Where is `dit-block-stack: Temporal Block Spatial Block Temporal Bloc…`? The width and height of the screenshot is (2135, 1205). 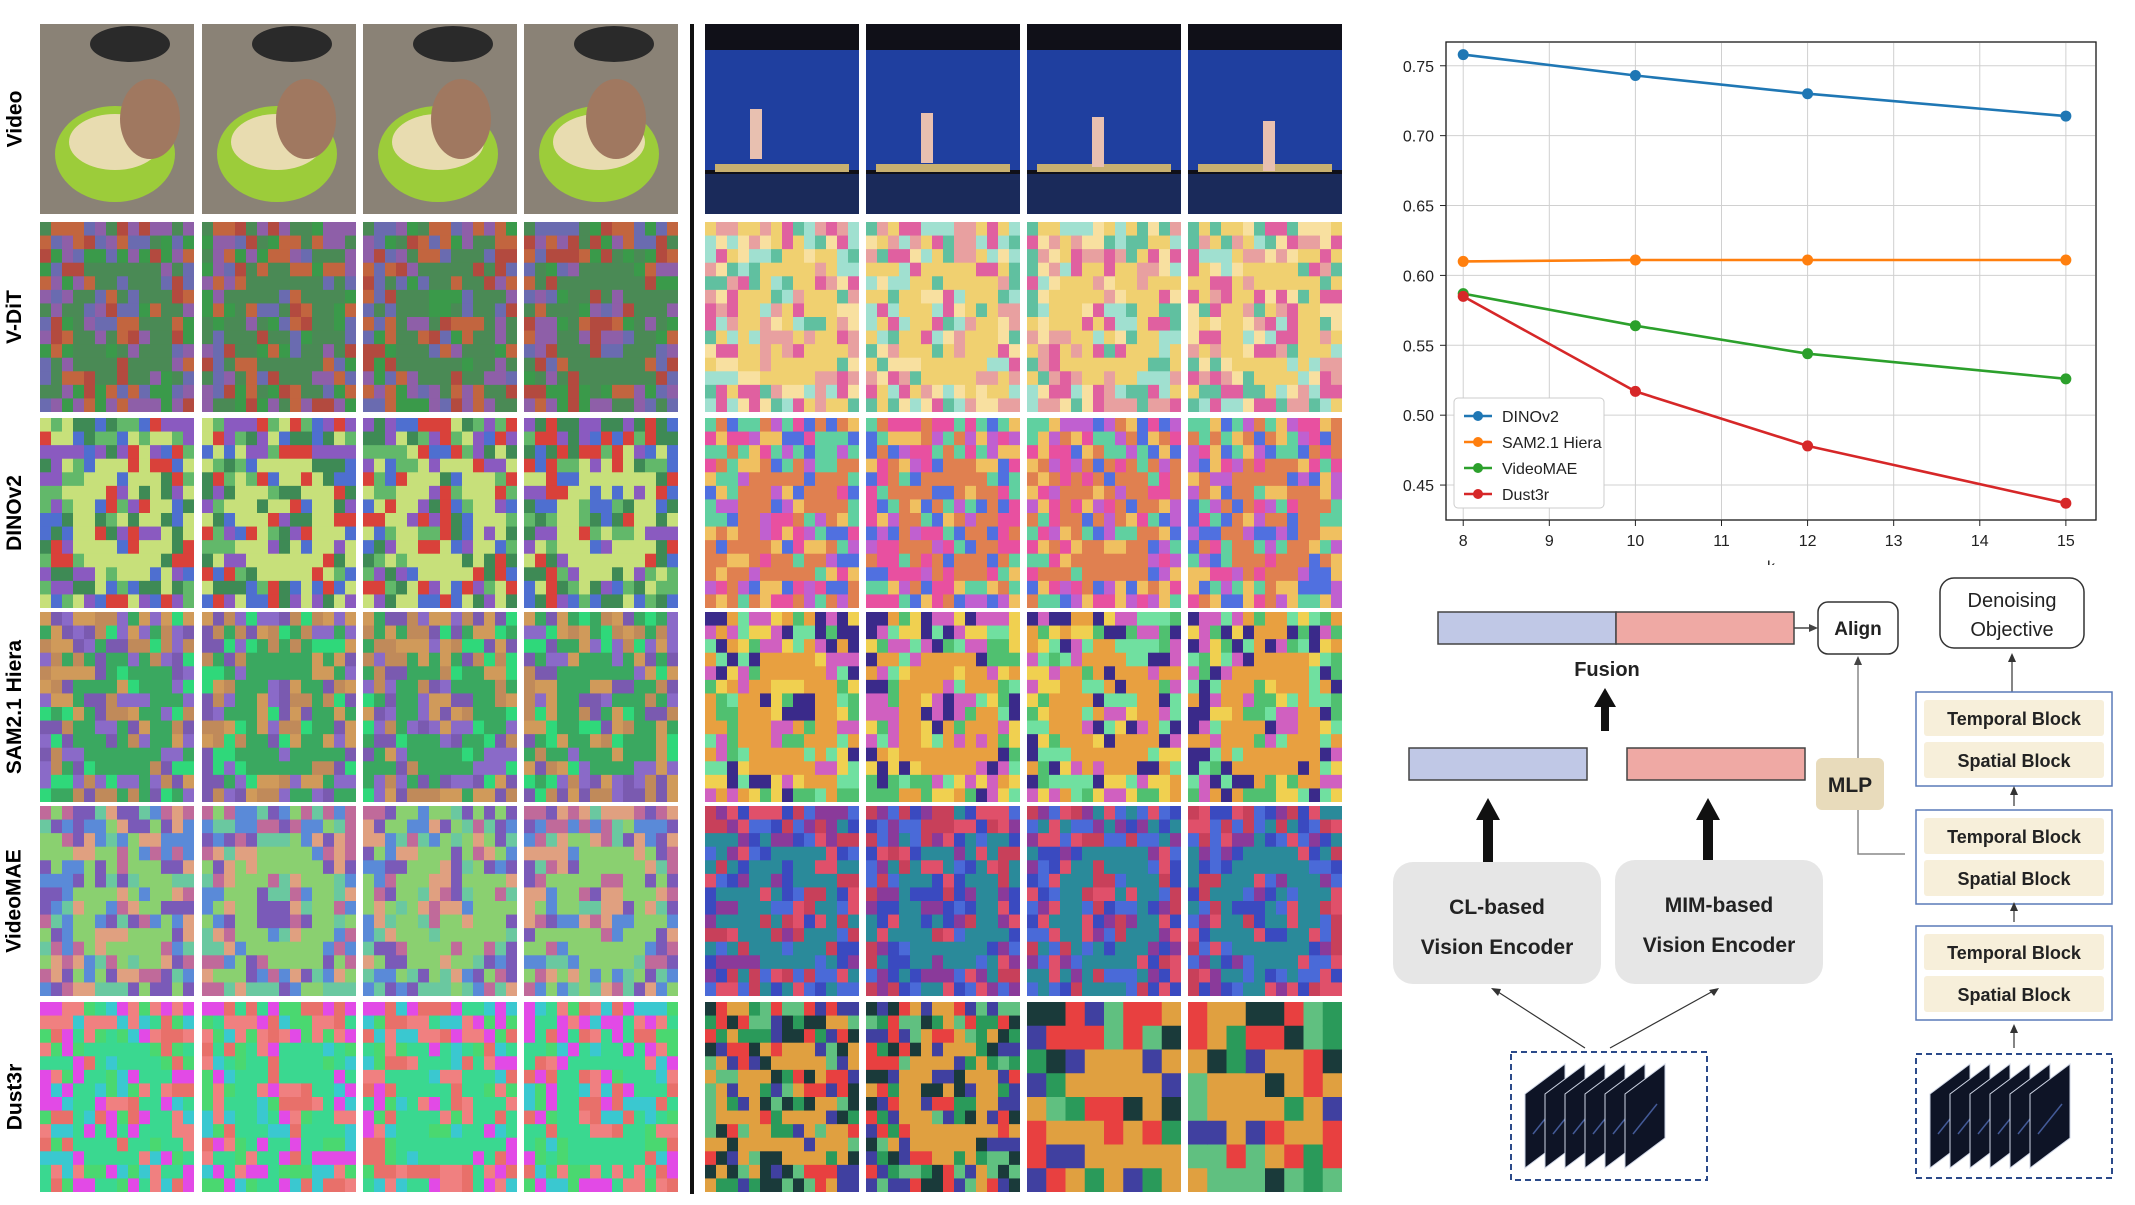 dit-block-stack: Temporal Block Spatial Block Temporal Bloc… is located at coordinates (2014, 869).